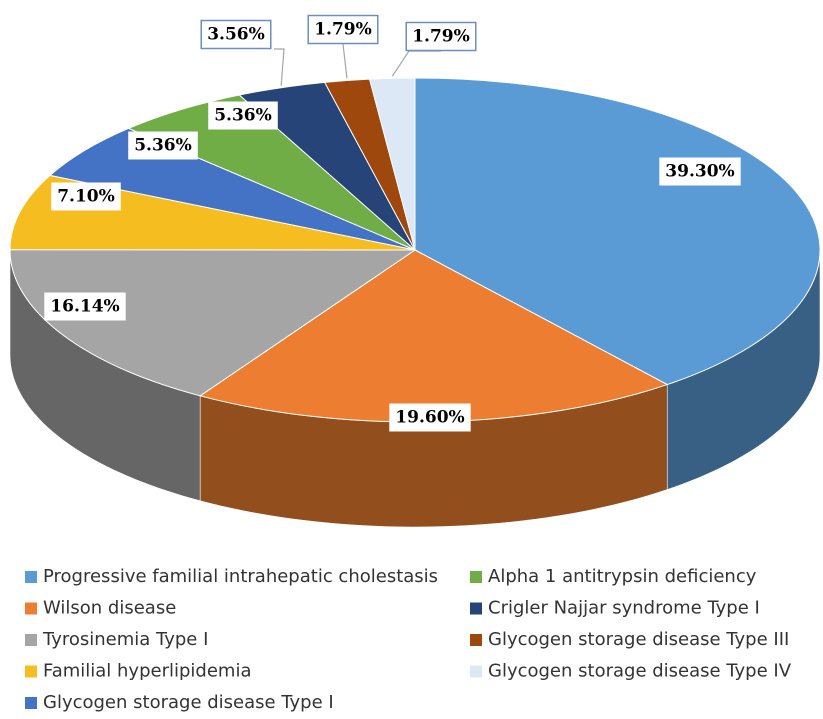 The height and width of the screenshot is (719, 823). I want to click on data-label: 16.14%, so click(85, 306).